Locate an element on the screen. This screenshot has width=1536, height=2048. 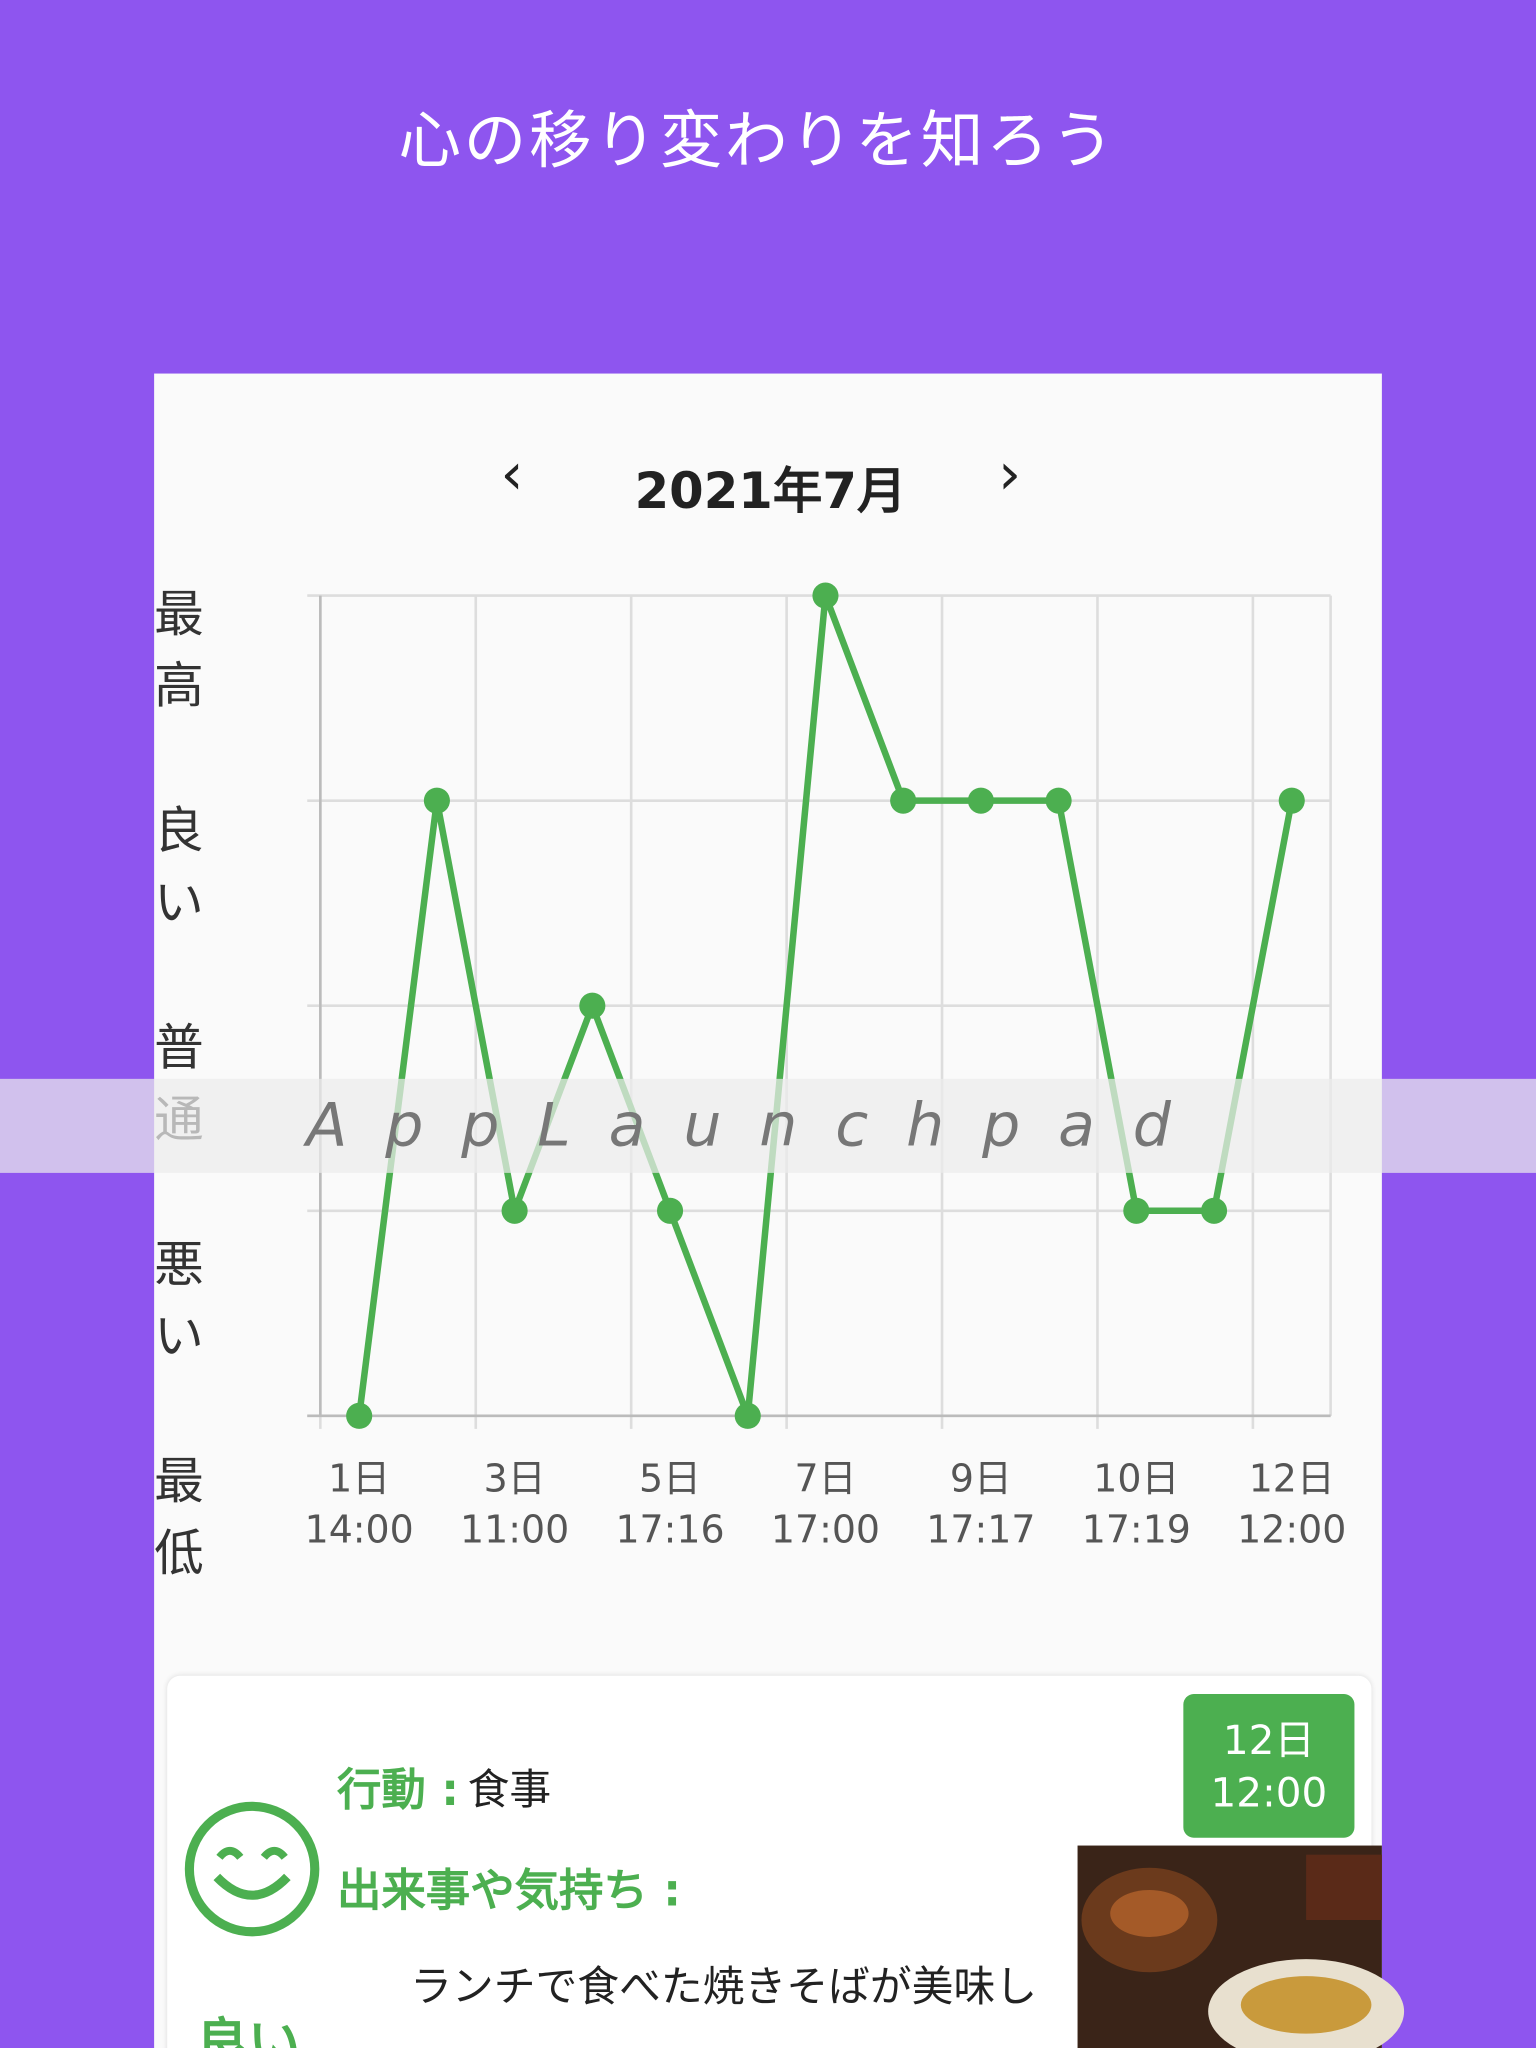
smiley-eyes is located at coordinates (252, 1853).